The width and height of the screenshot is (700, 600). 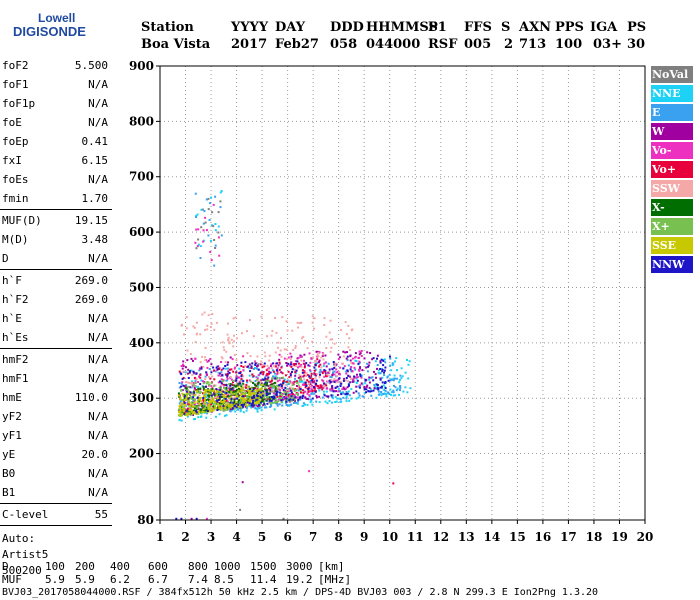 What do you see at coordinates (25, 514) in the screenshot?
I see `param-label: C-level` at bounding box center [25, 514].